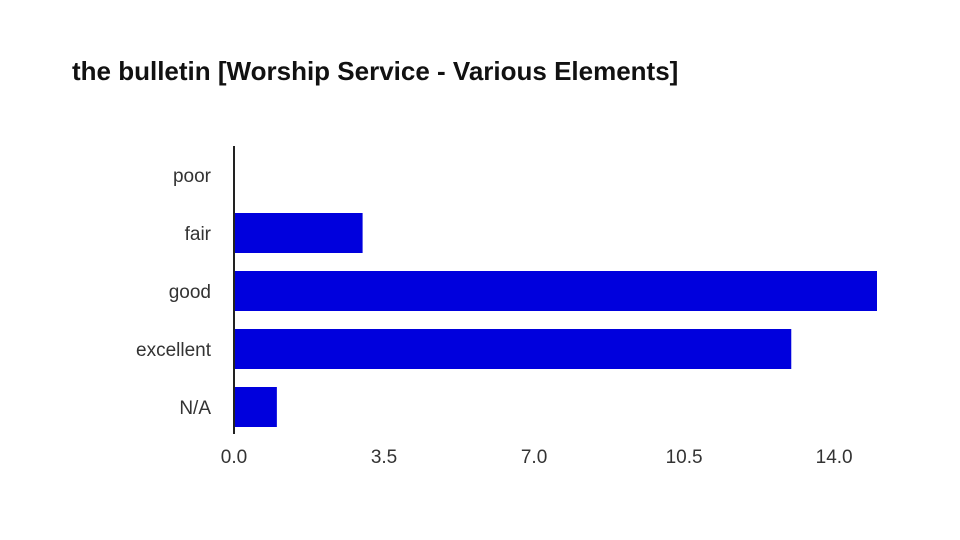 The width and height of the screenshot is (960, 540). Describe the element at coordinates (198, 234) in the screenshot. I see `category-label: fair` at that location.